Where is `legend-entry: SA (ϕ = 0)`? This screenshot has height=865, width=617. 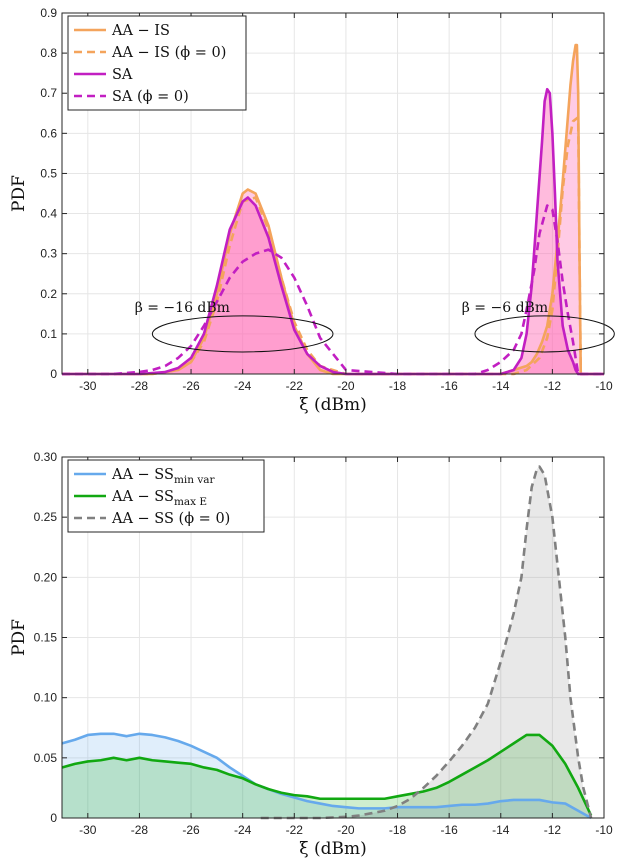
legend-entry: SA (ϕ = 0) is located at coordinates (150, 97).